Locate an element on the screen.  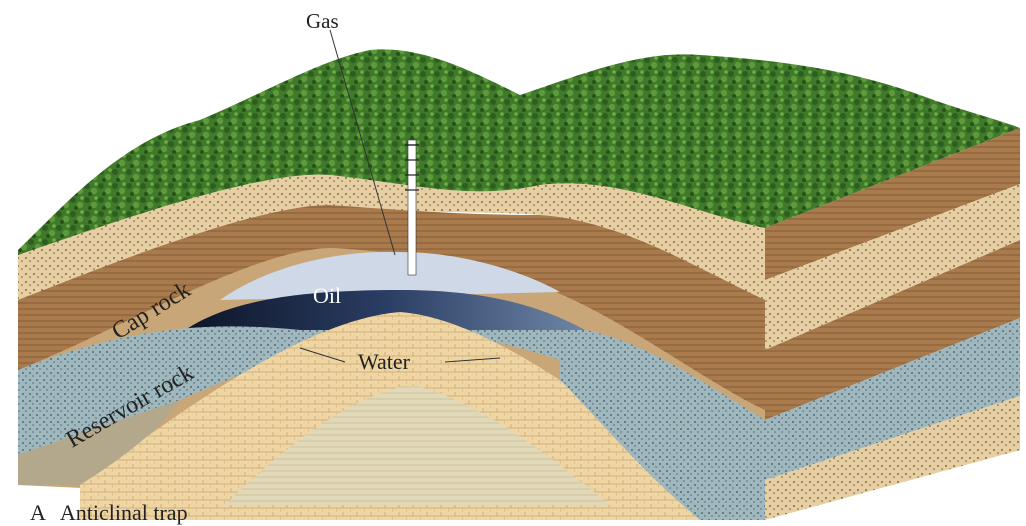
figure-caption: A Anticlinal trap is located at coordinates (109, 513).